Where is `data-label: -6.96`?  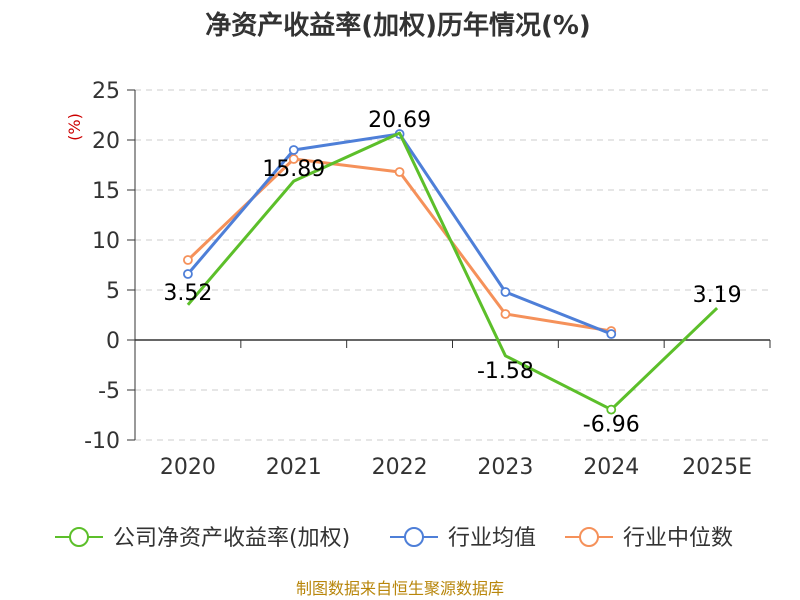
data-label: -6.96 is located at coordinates (611, 425).